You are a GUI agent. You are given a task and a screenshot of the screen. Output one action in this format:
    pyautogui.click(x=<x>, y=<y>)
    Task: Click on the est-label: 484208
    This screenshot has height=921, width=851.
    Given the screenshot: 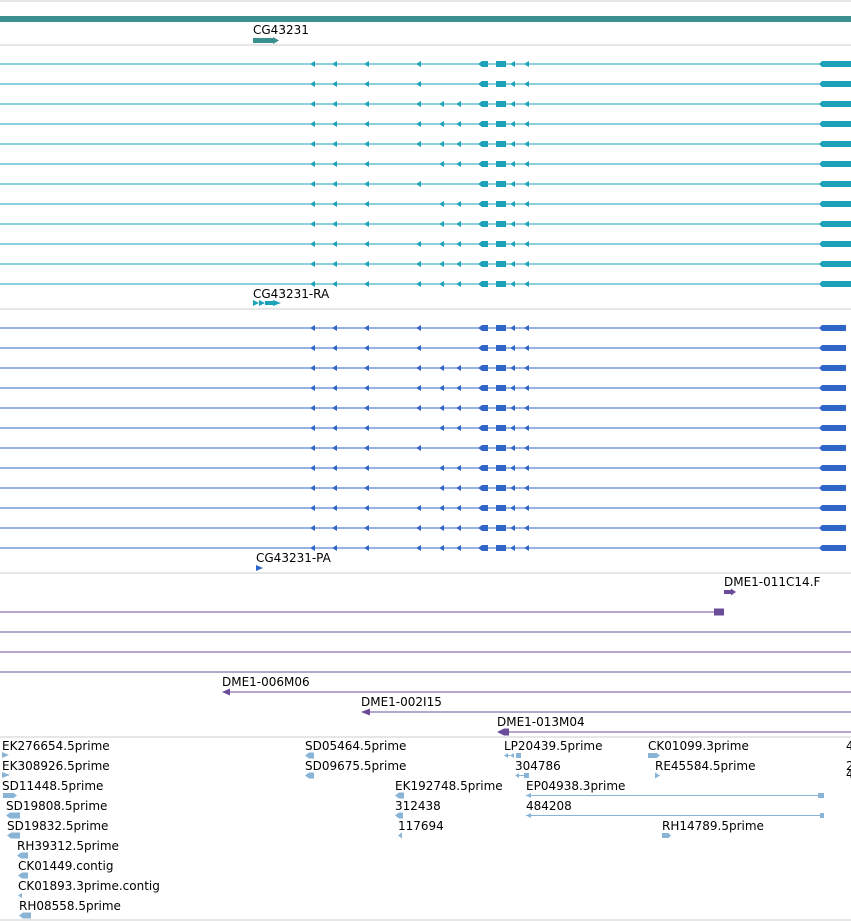 What is the action you would take?
    pyautogui.click(x=549, y=806)
    